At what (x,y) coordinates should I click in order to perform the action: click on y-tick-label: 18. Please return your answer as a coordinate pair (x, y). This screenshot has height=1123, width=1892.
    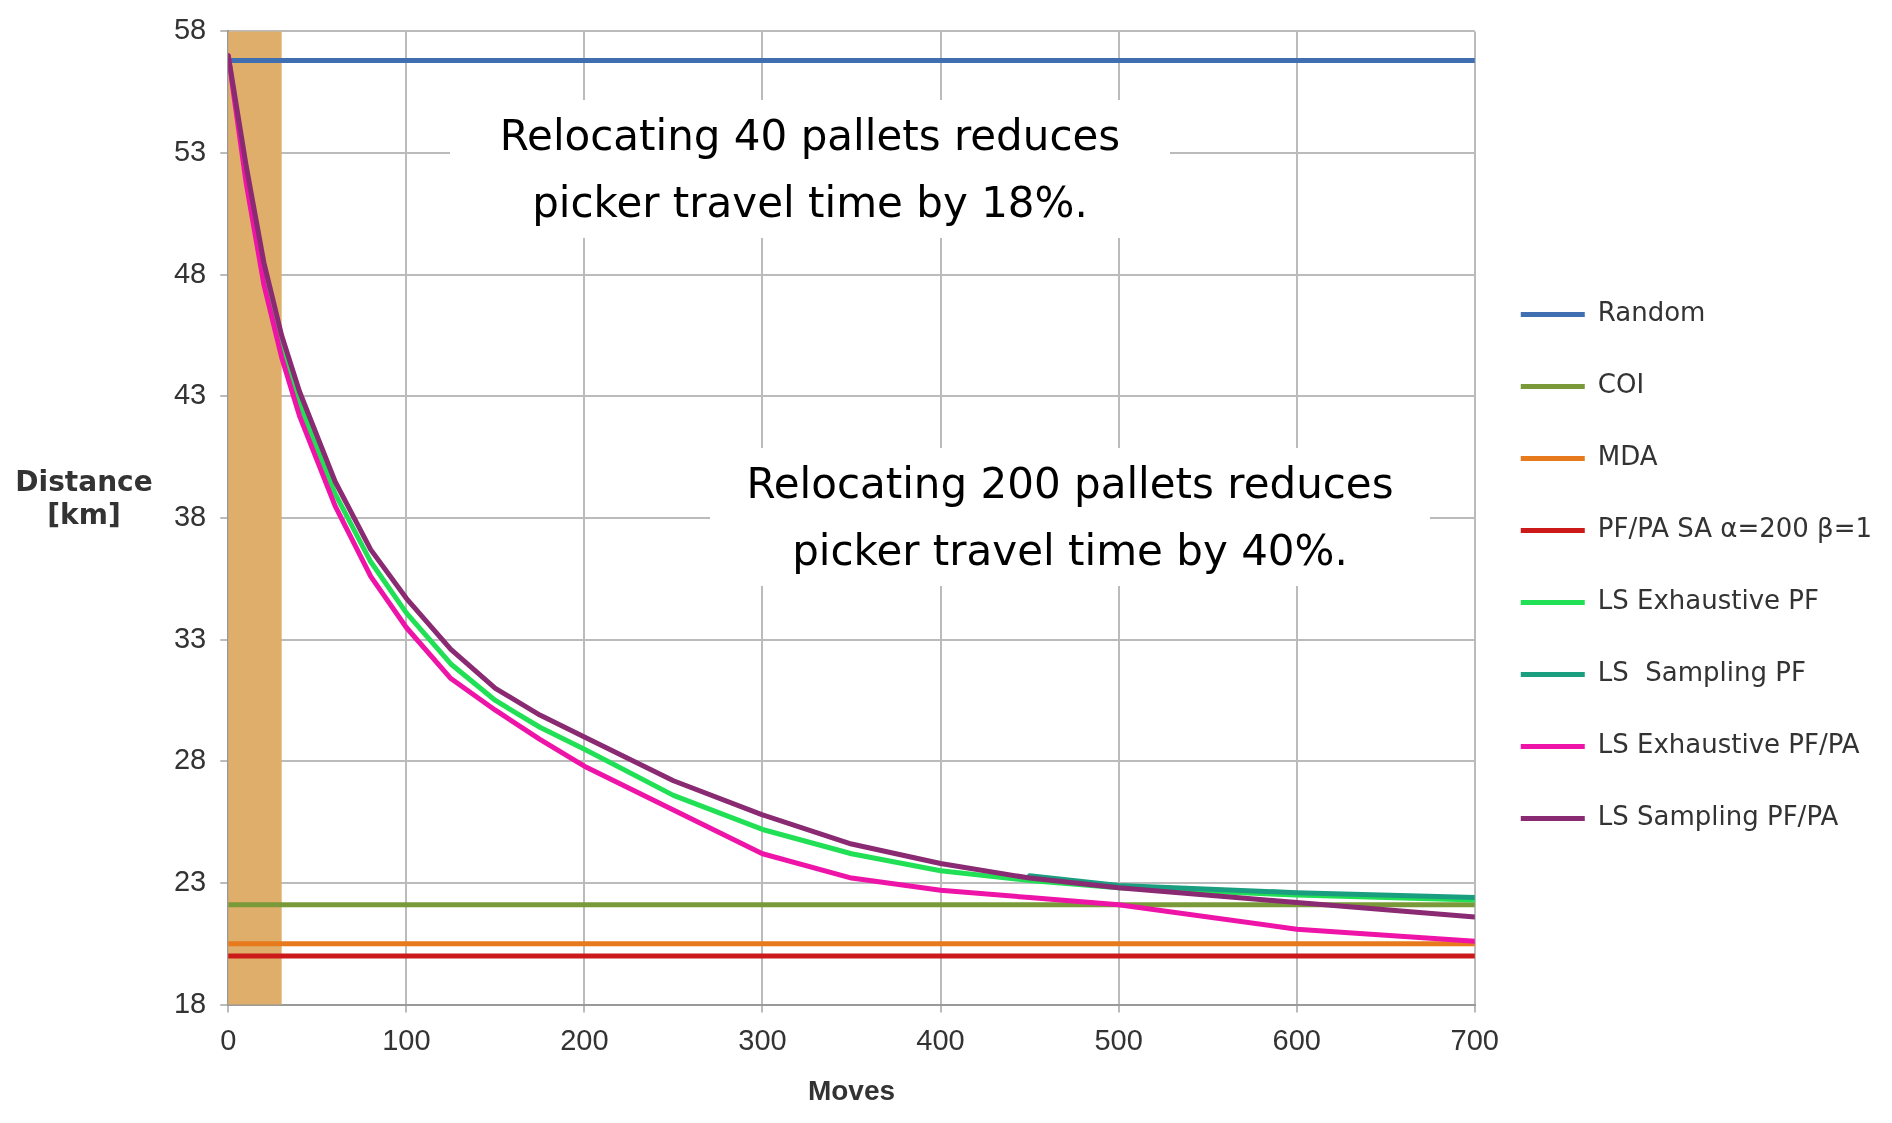
    Looking at the image, I should click on (190, 1002).